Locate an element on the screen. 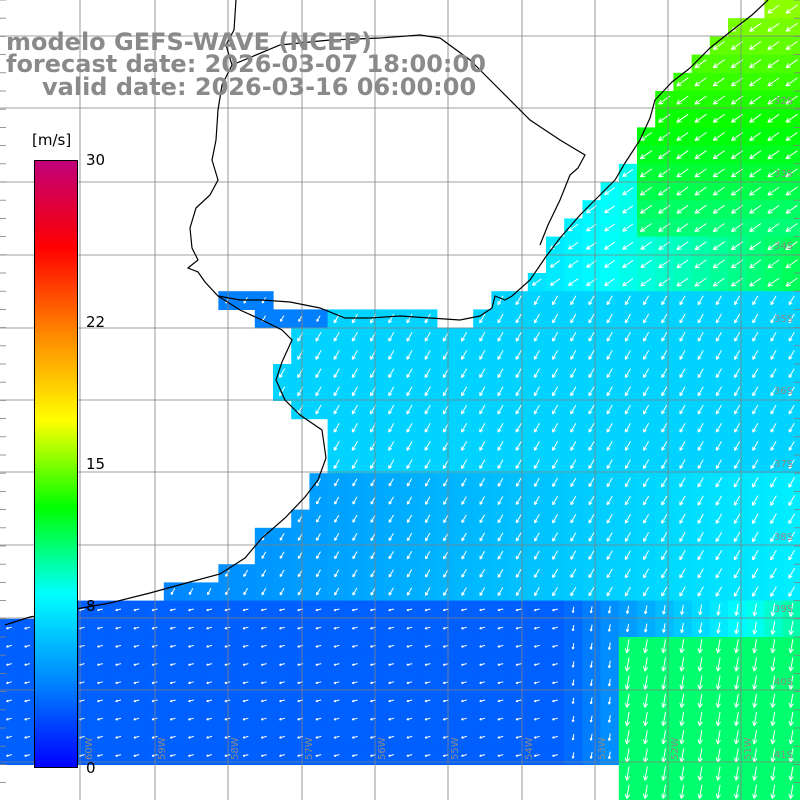 This screenshot has height=800, width=800. latitude-labels: 32S 33S 34S 35S 36S 37S 38S 39S 40S 41S is located at coordinates (783, 428).